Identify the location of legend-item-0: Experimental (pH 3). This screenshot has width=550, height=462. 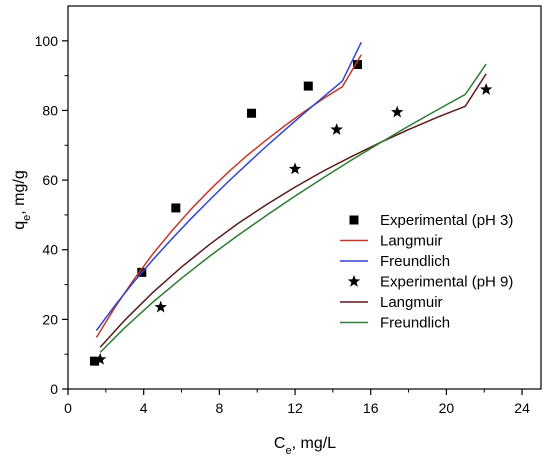
(431, 220).